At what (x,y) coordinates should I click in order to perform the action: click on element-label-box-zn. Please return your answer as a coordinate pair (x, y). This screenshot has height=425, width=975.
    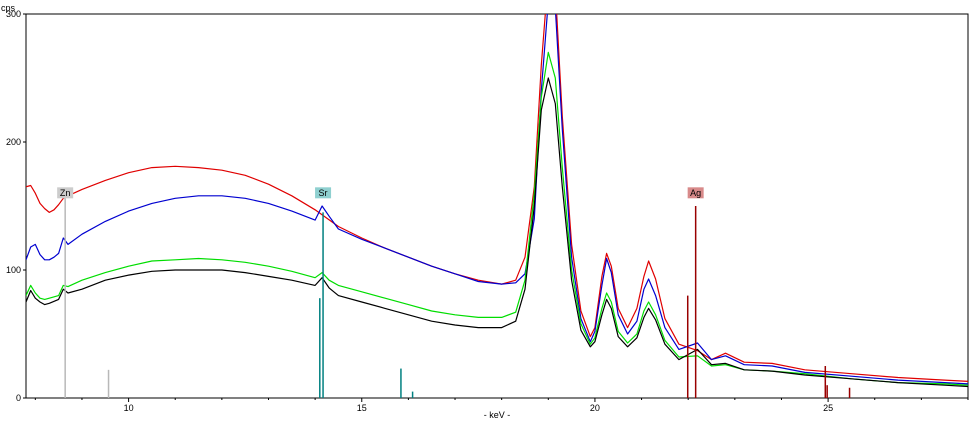
    Looking at the image, I should click on (65, 193).